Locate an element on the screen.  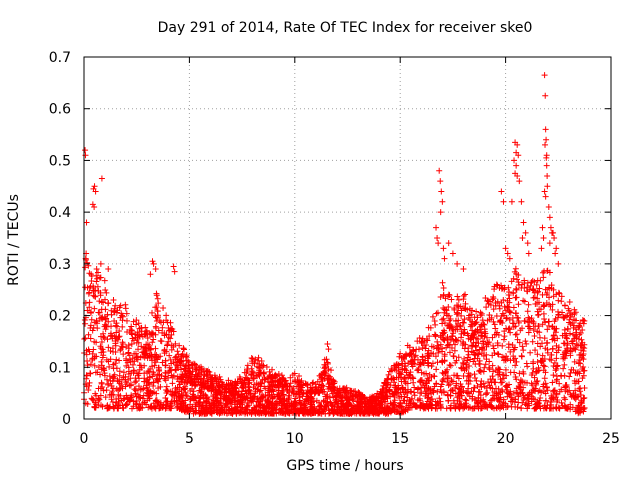
y-tick-label: 0.7 is located at coordinates (60, 58).